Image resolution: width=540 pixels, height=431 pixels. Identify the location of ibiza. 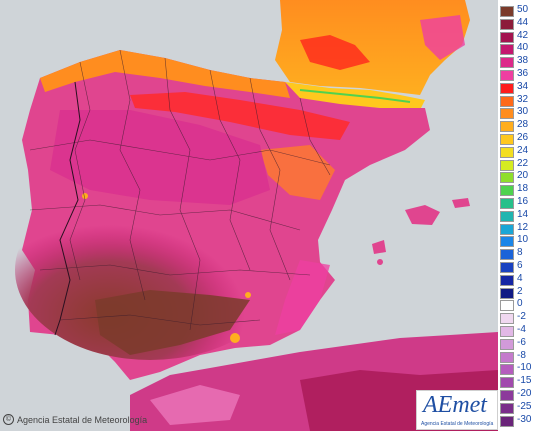
(379, 247).